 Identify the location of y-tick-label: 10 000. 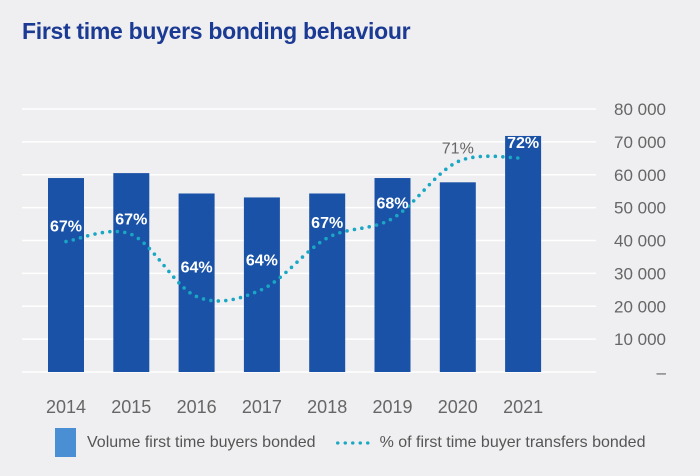
(640, 339).